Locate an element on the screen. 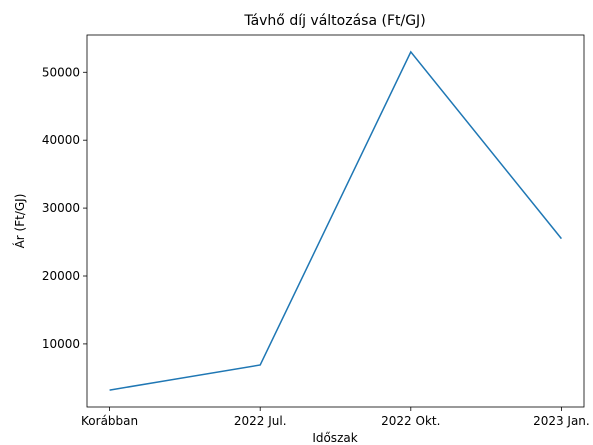 The width and height of the screenshot is (593, 445). x-tick-label: 2022 Okt. is located at coordinates (410, 421).